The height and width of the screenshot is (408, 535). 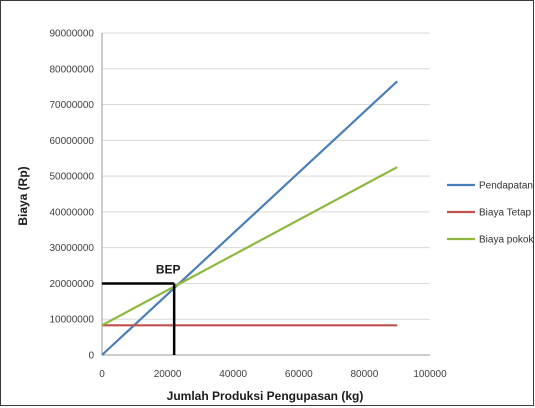 I want to click on y-tick-label: 80000000, so click(x=72, y=69).